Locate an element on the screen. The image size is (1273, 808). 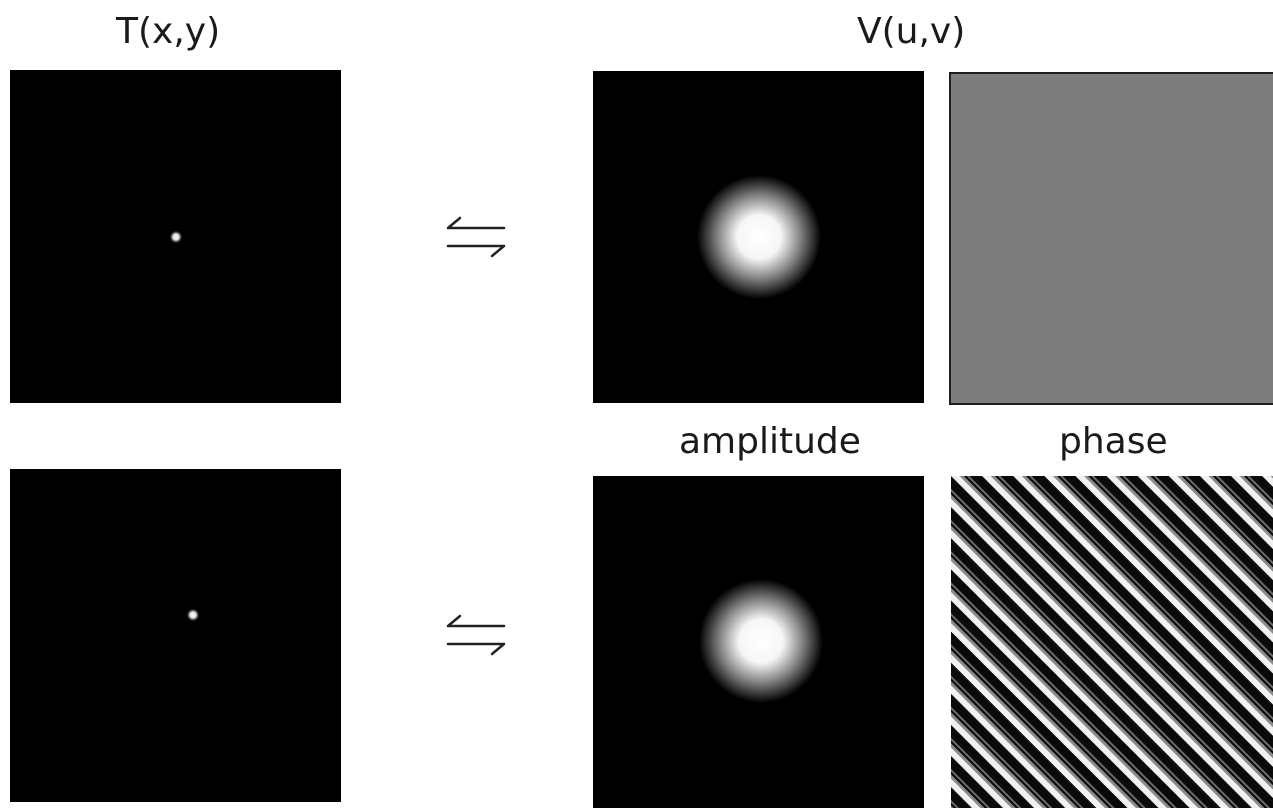
phase-label: phase is located at coordinates (1113, 441).